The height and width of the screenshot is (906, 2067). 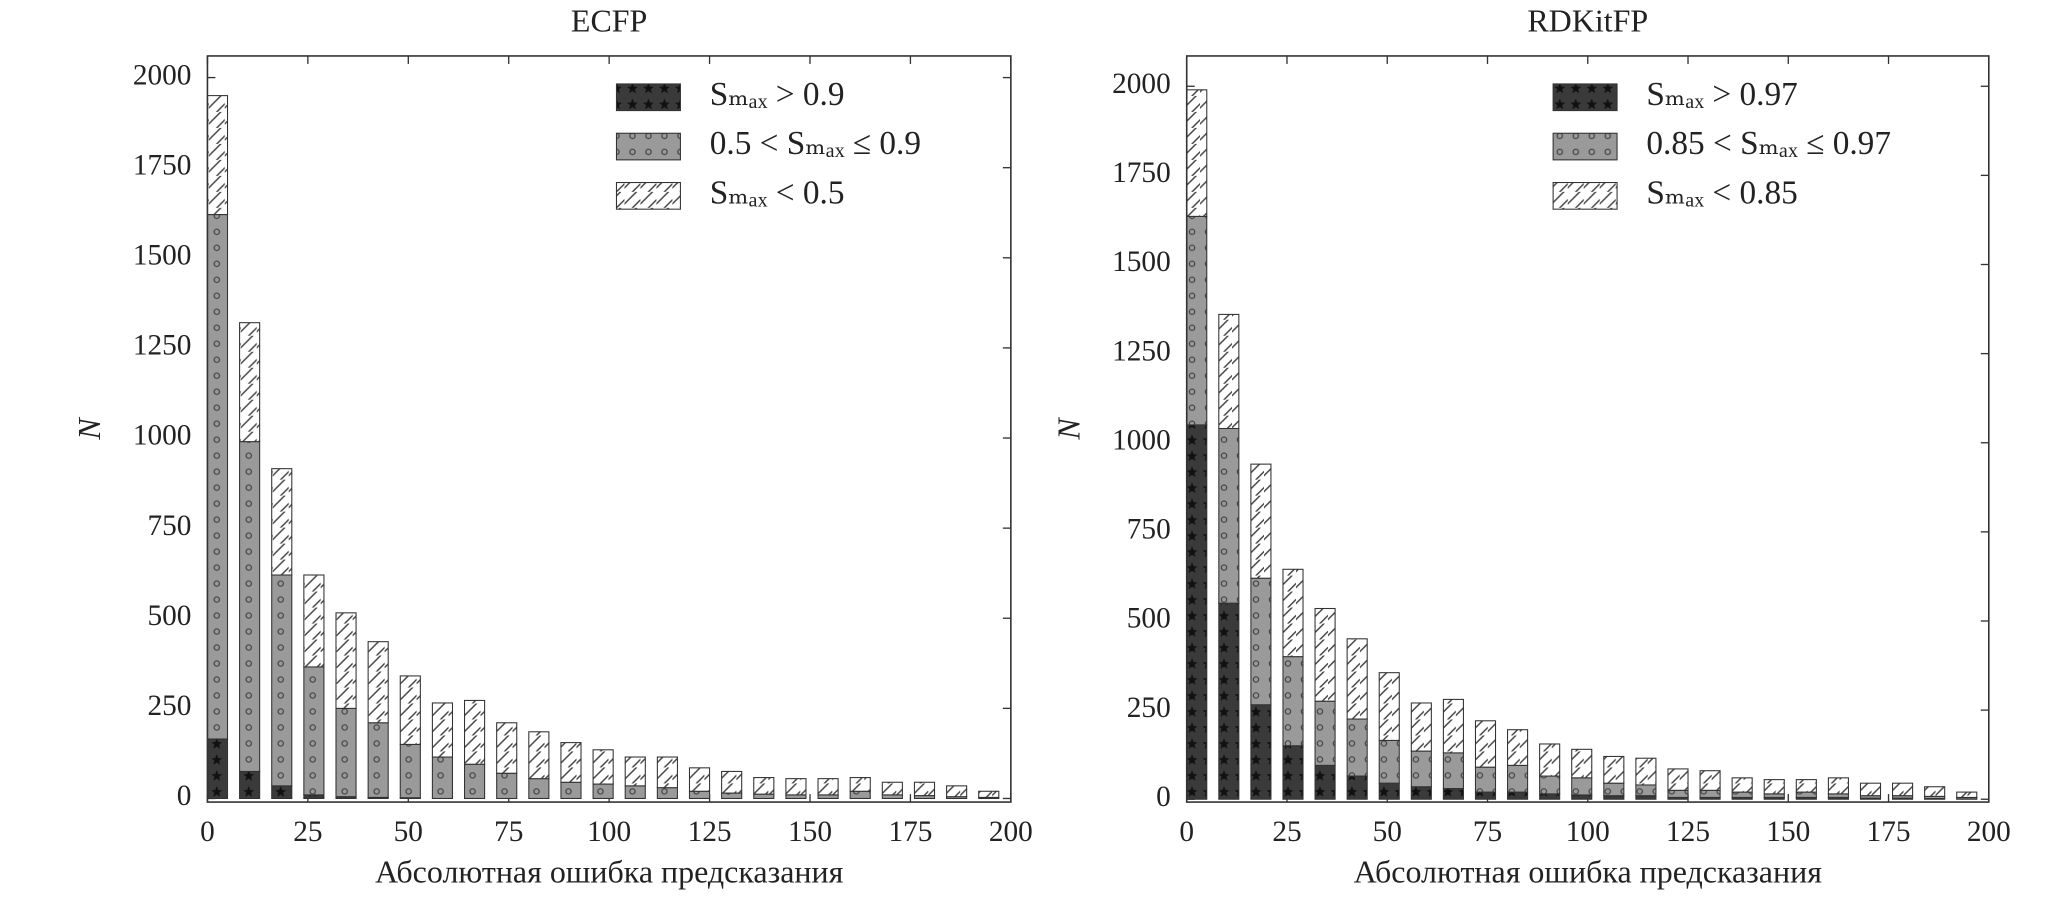 I want to click on x-tick-label: 75, so click(x=508, y=832).